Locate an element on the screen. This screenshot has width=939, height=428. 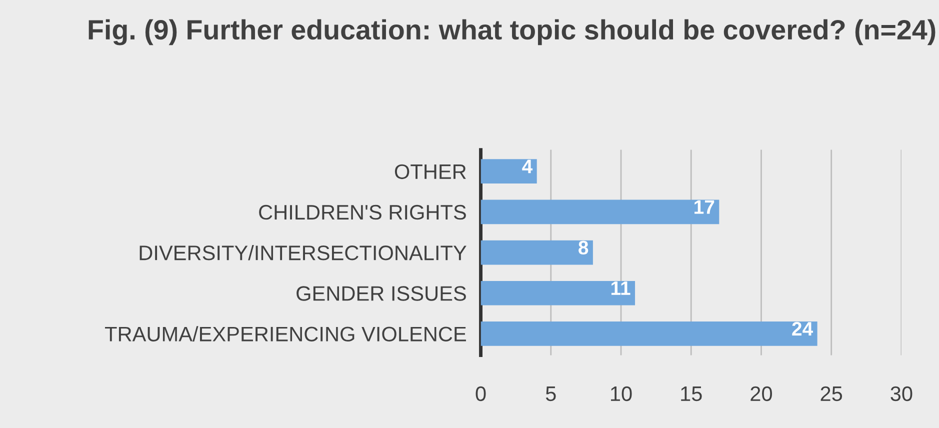
x-tick-label: 30 is located at coordinates (901, 394).